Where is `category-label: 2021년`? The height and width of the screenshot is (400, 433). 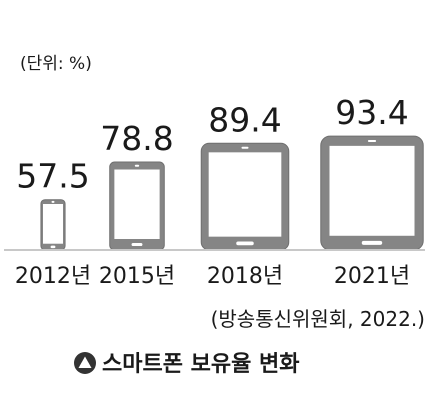 category-label: 2021년 is located at coordinates (372, 276).